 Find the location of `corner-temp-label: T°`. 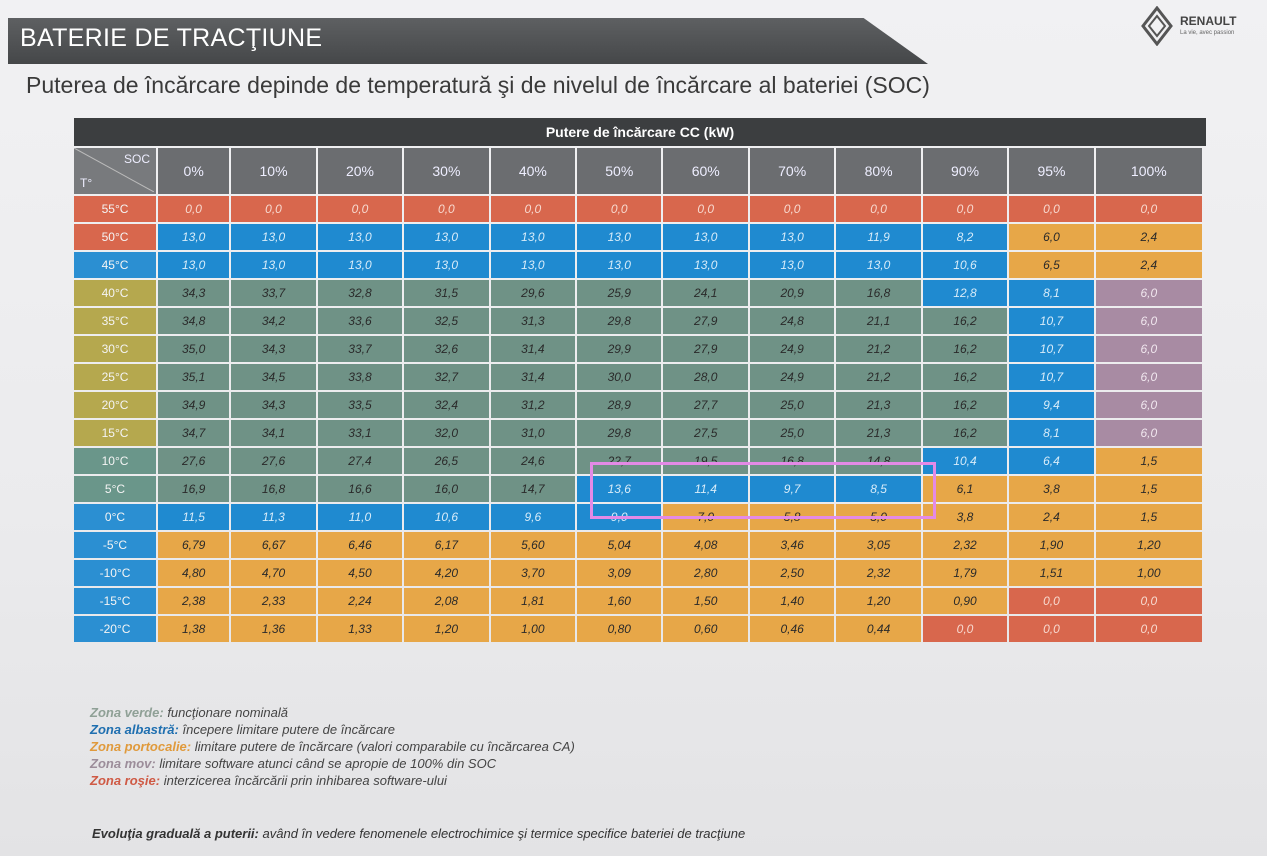

corner-temp-label: T° is located at coordinates (86, 183).